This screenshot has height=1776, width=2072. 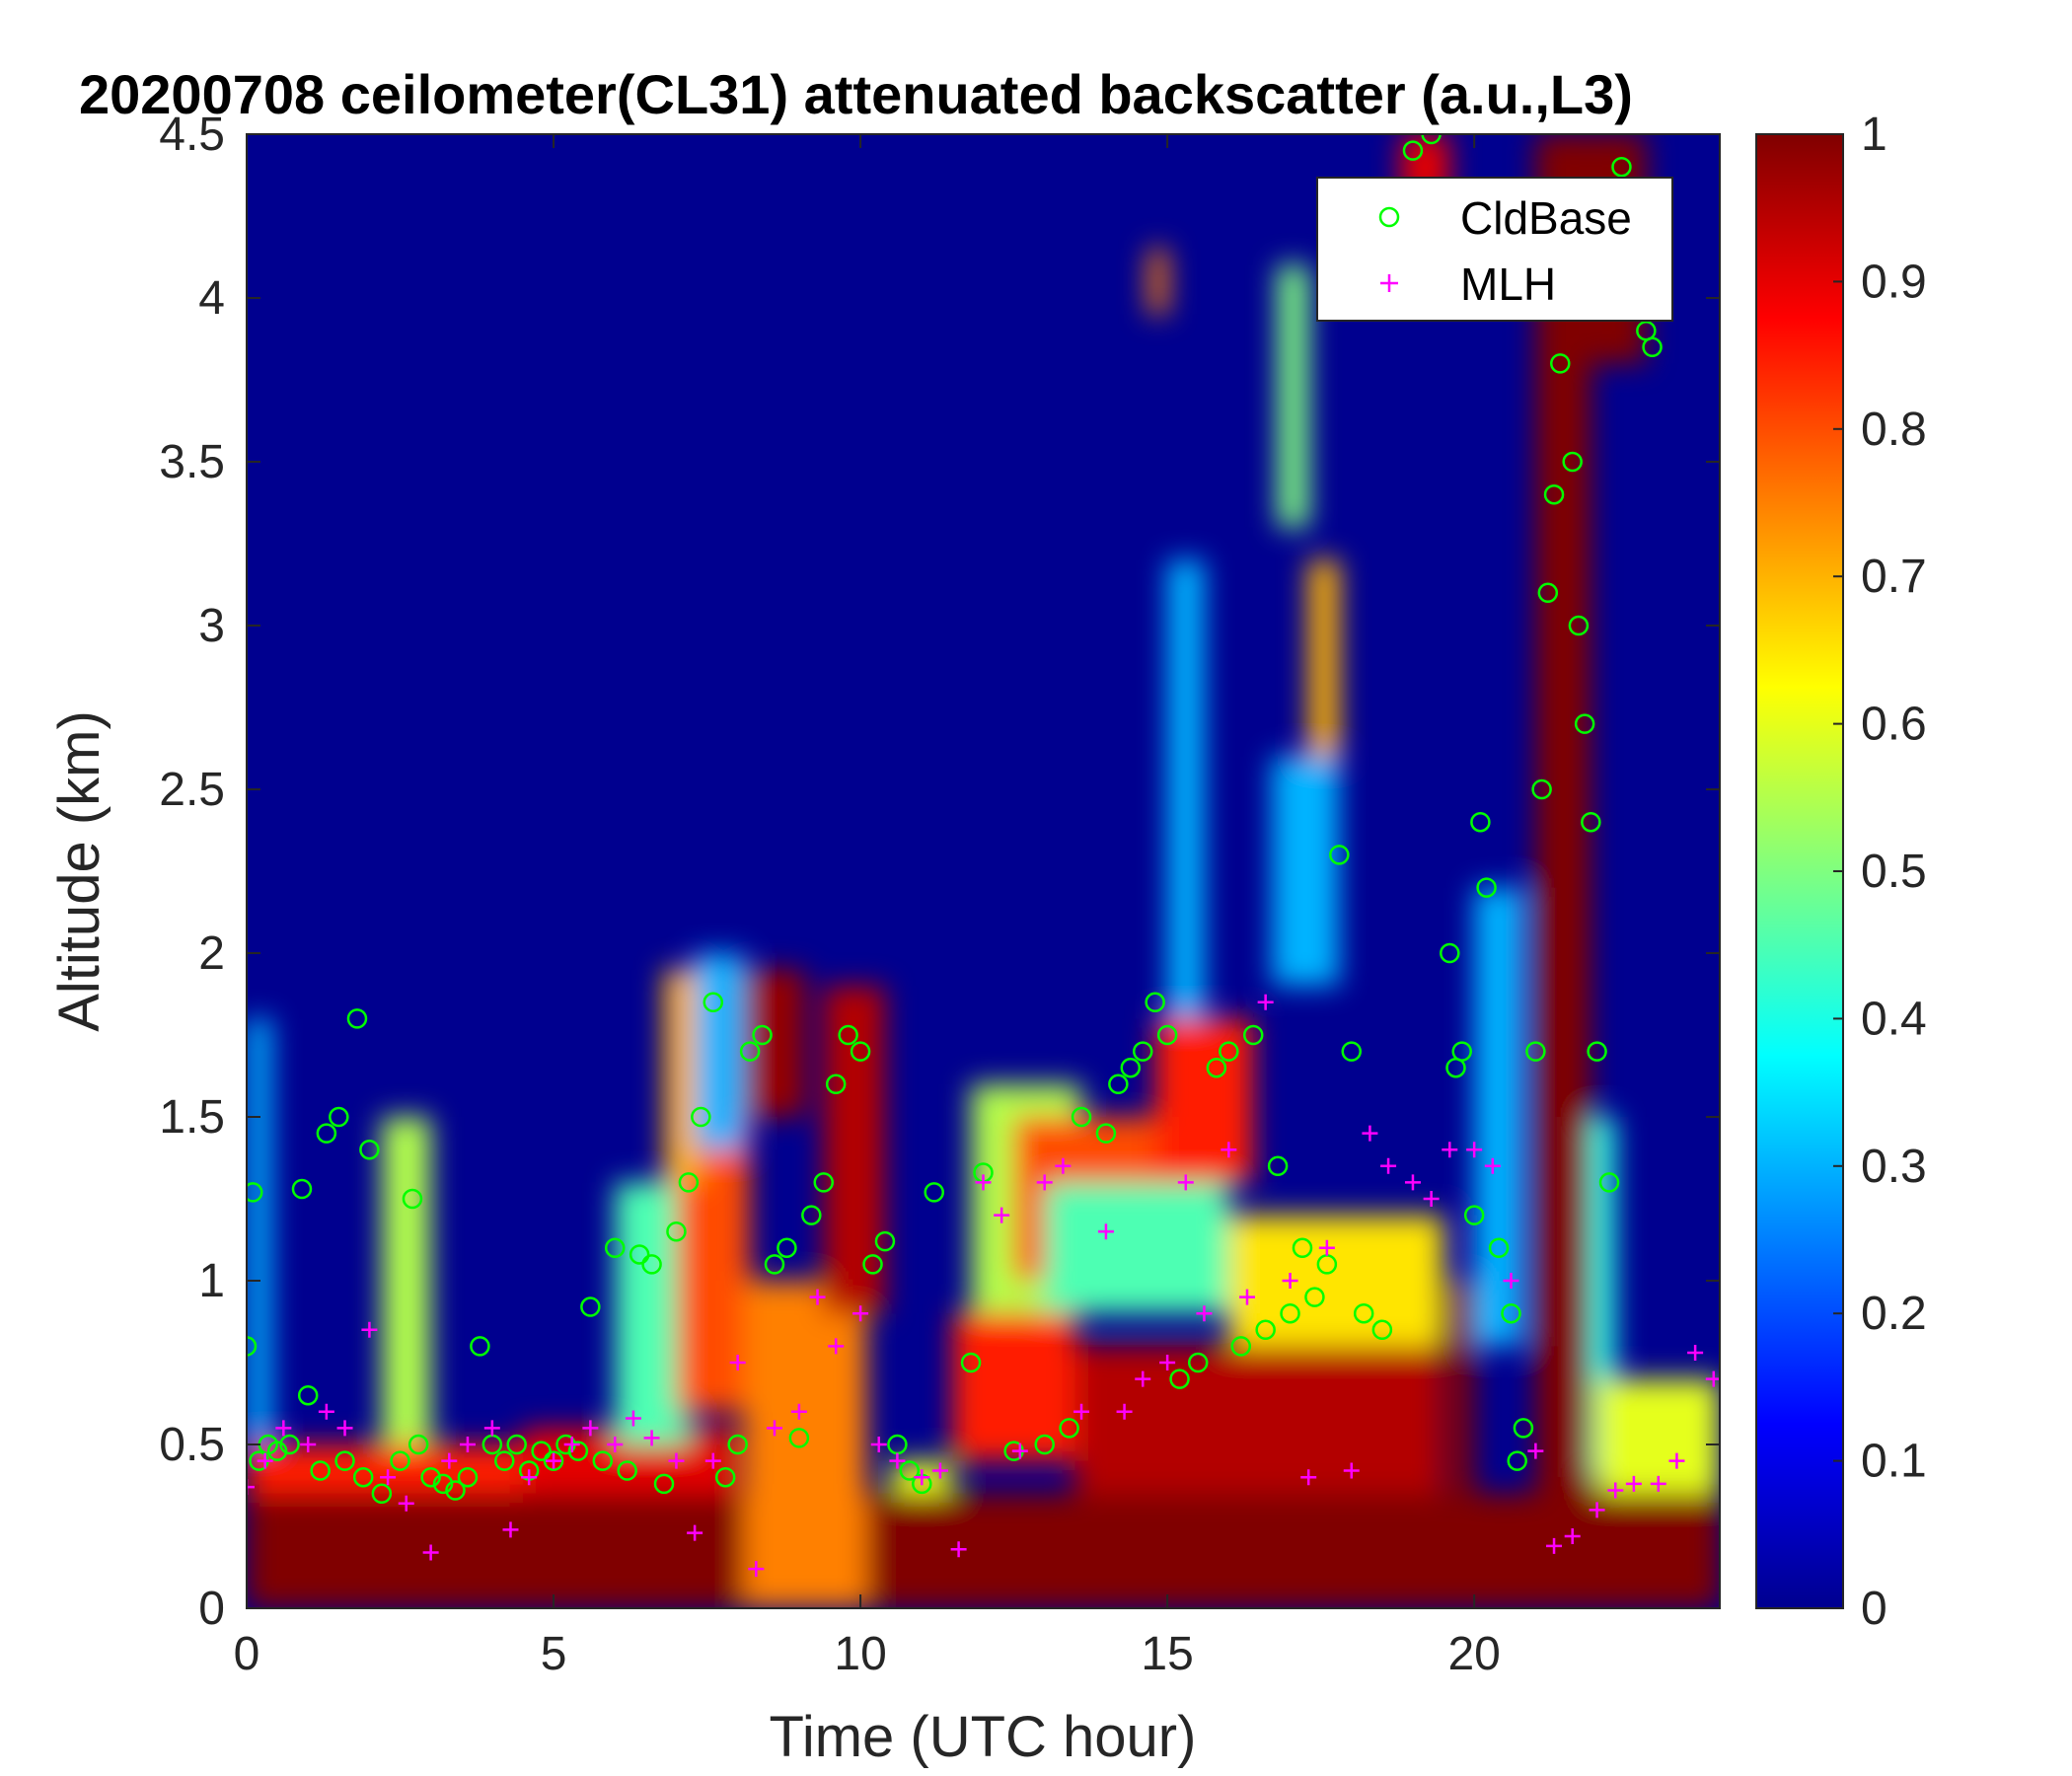 I want to click on legend-box, so click(x=1495, y=250).